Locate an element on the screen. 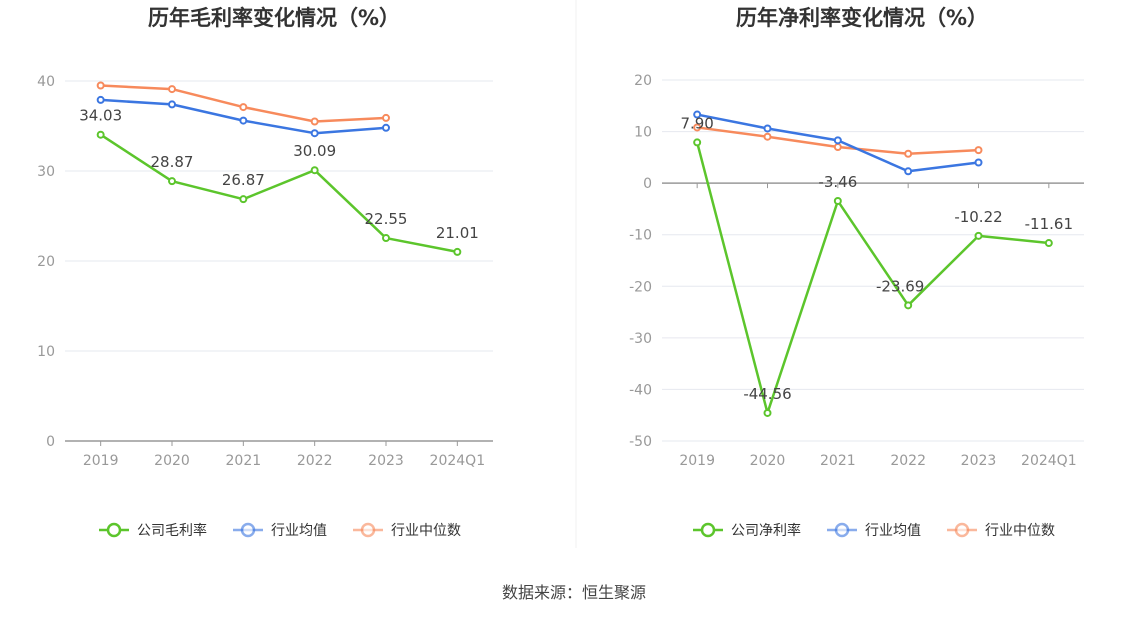 This screenshot has height=619, width=1148. legend-item: 公司净利率 is located at coordinates (747, 530).